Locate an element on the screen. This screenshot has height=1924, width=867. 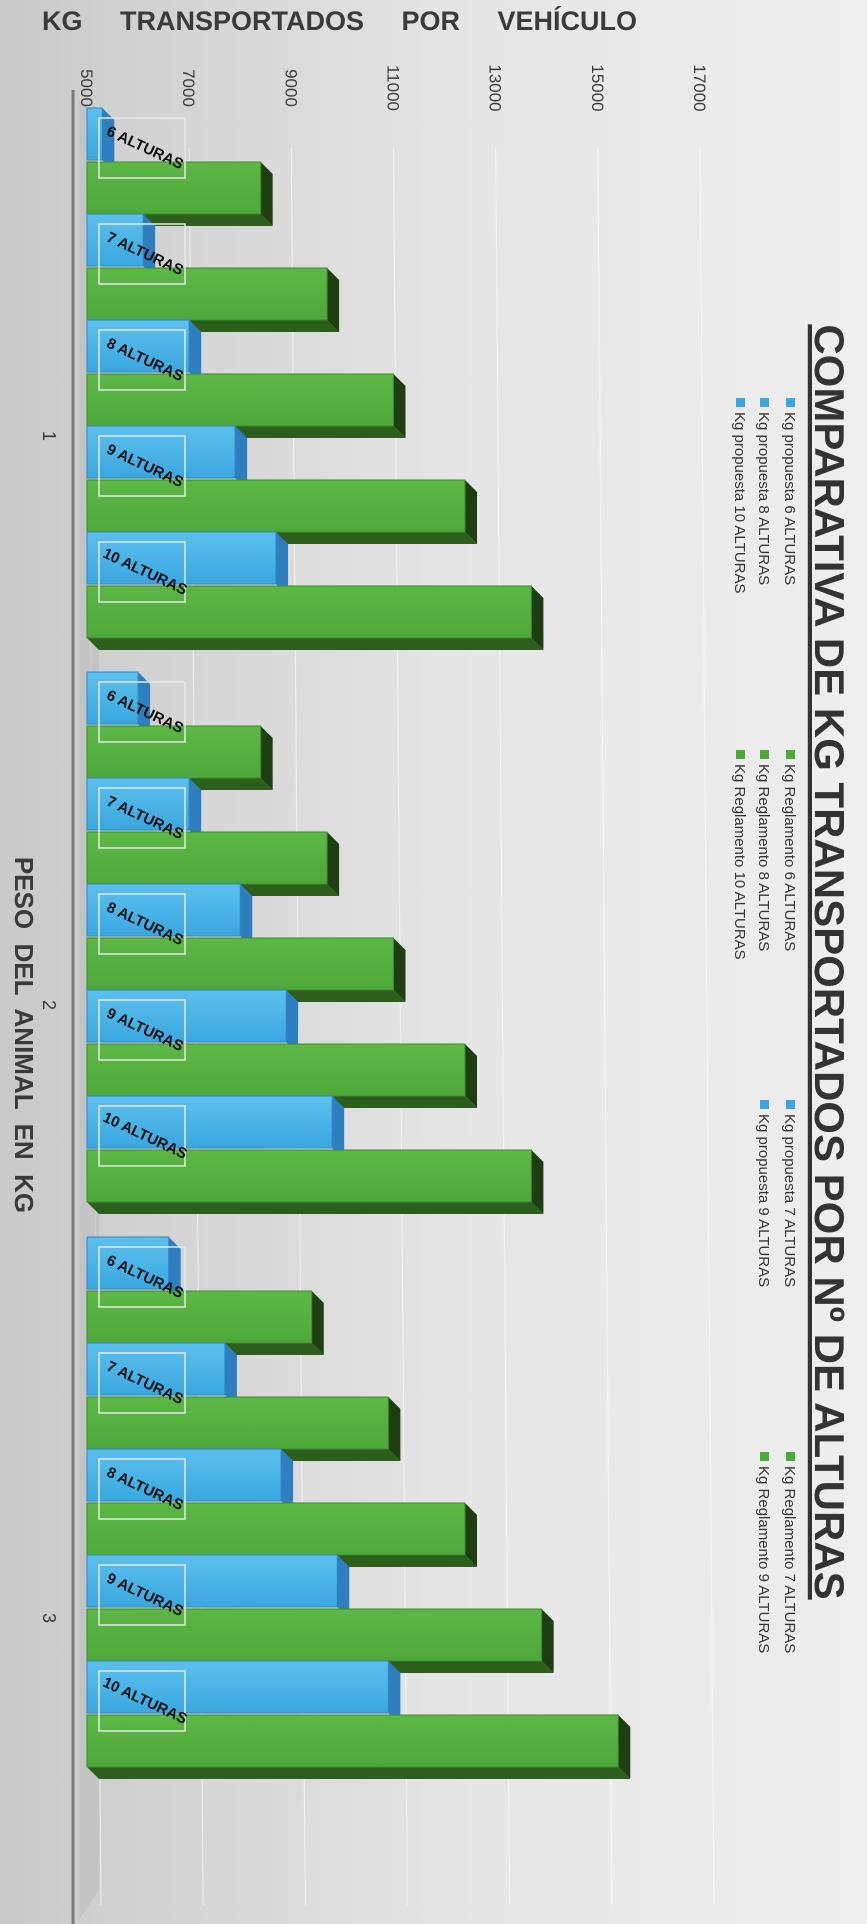
value-tick-label: 17000 is located at coordinates (699, 87).